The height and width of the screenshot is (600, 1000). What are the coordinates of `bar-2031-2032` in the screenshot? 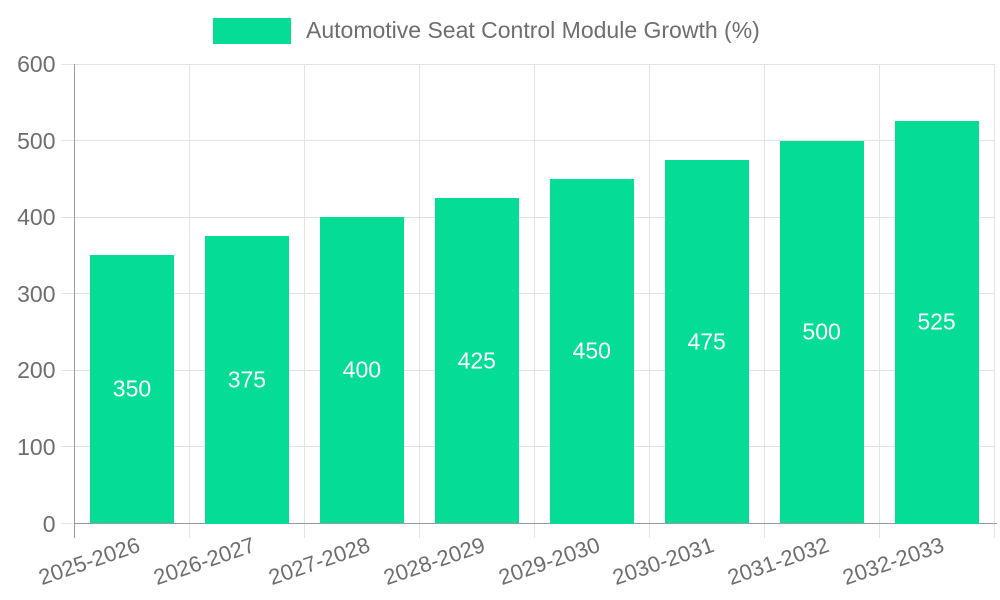 It's located at (821, 332).